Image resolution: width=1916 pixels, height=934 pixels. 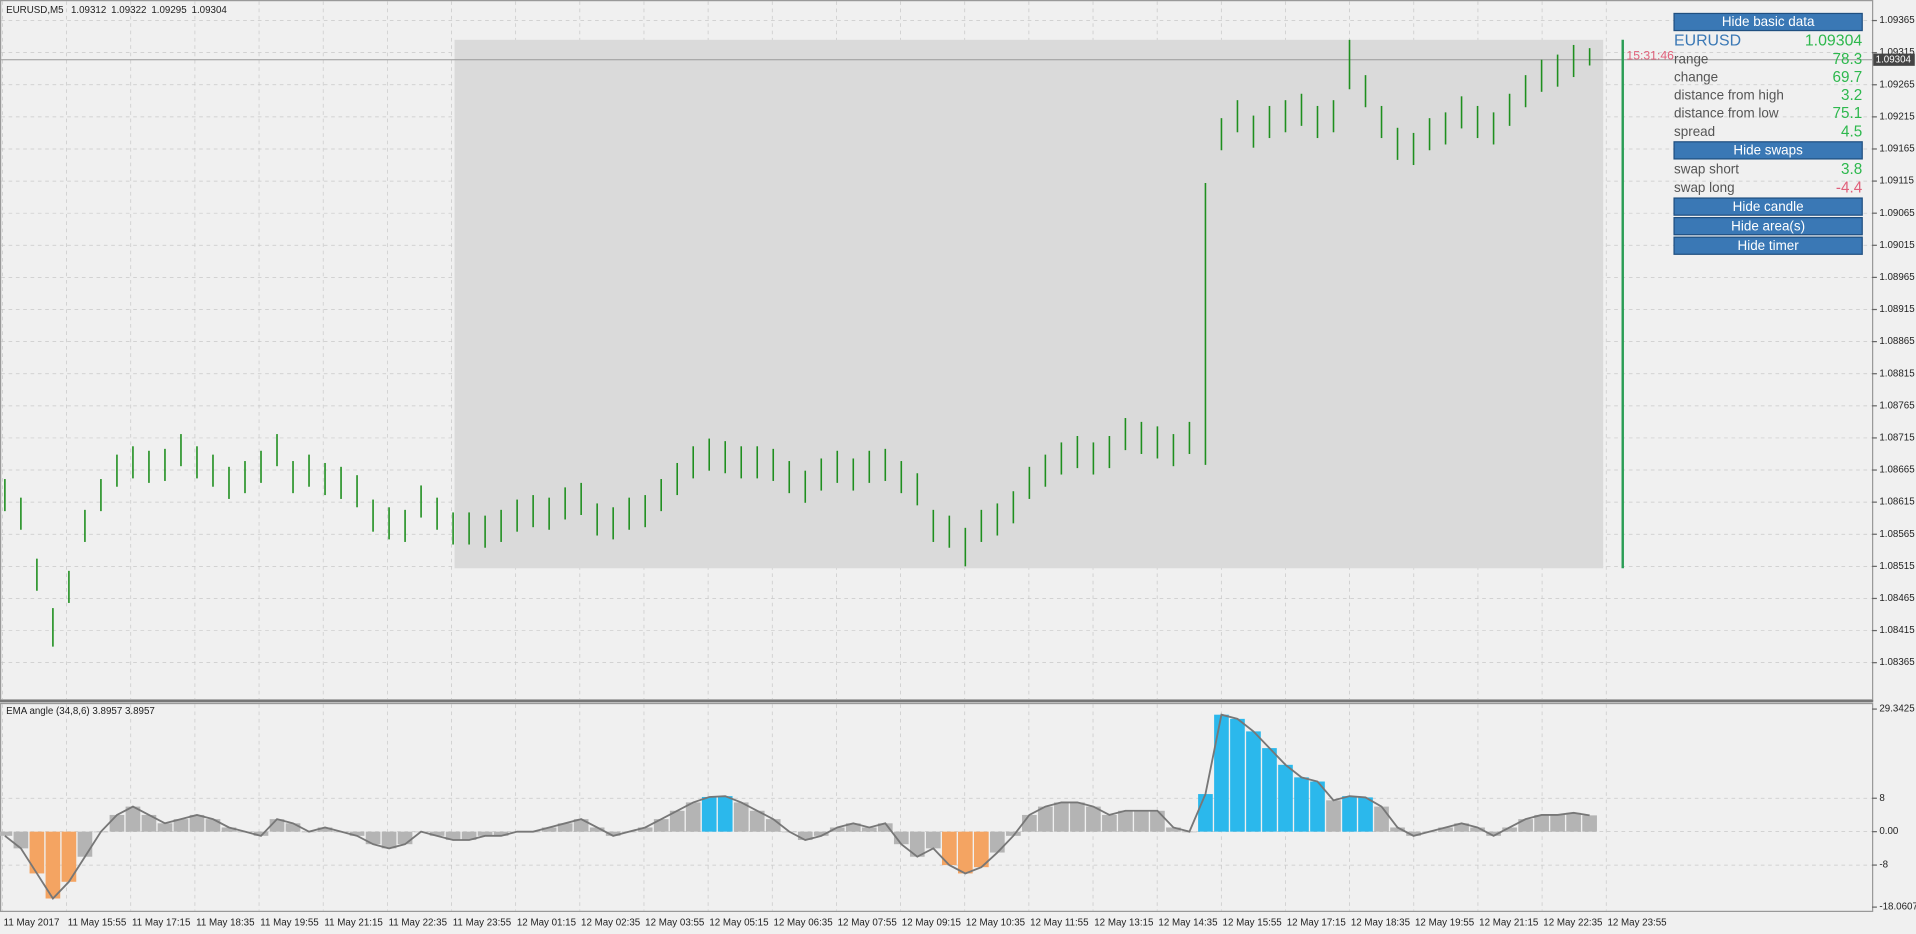 I want to click on y-tick-label: 1.08415, so click(x=1897, y=630).